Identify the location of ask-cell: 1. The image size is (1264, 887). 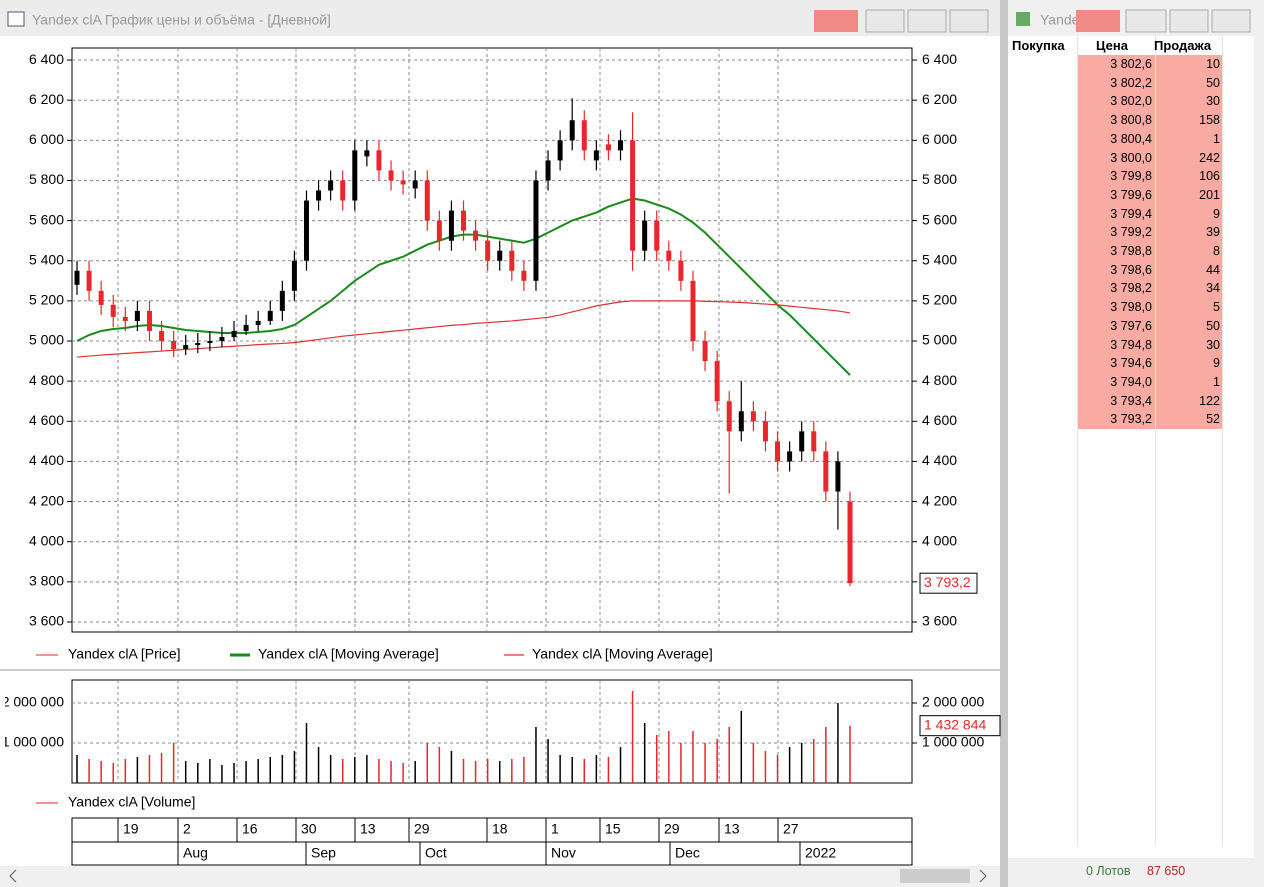
(1216, 381).